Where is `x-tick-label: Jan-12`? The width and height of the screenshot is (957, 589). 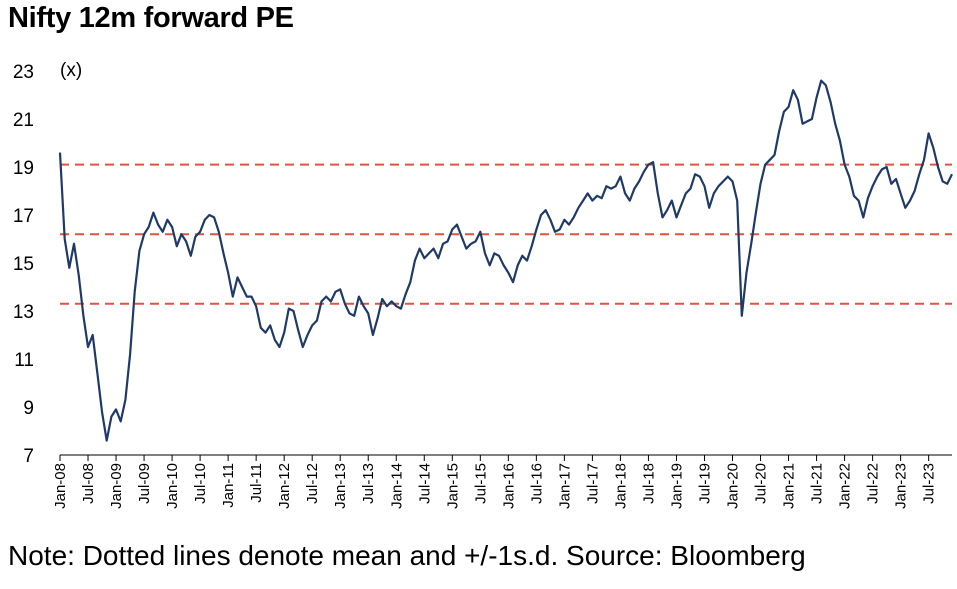 x-tick-label: Jan-12 is located at coordinates (284, 486).